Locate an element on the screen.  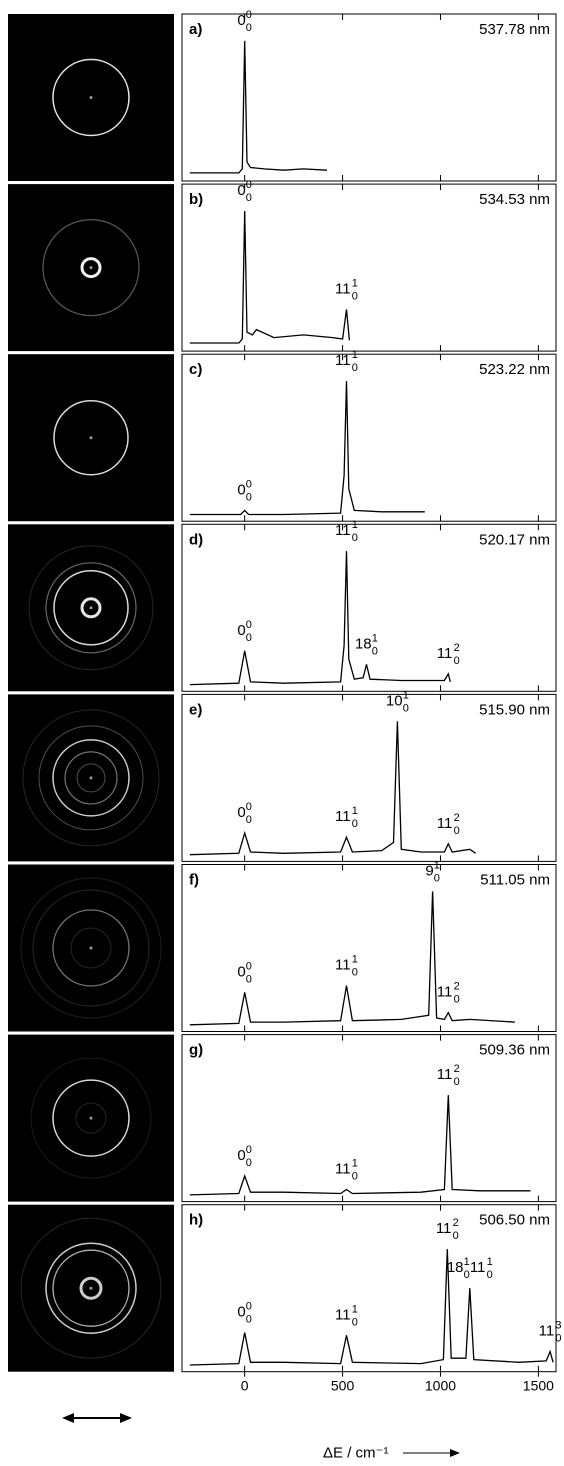
panel-label: c) is located at coordinates (195, 369).